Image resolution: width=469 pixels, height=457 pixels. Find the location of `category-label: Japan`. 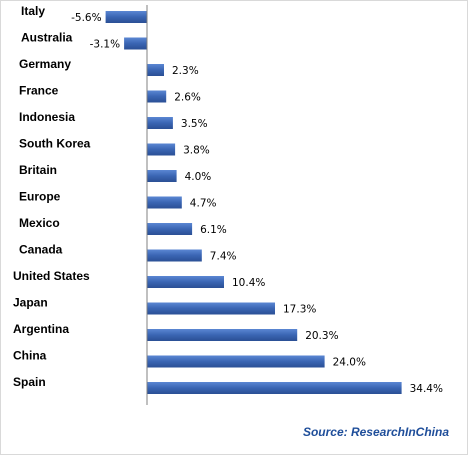

category-label: Japan is located at coordinates (30, 303).